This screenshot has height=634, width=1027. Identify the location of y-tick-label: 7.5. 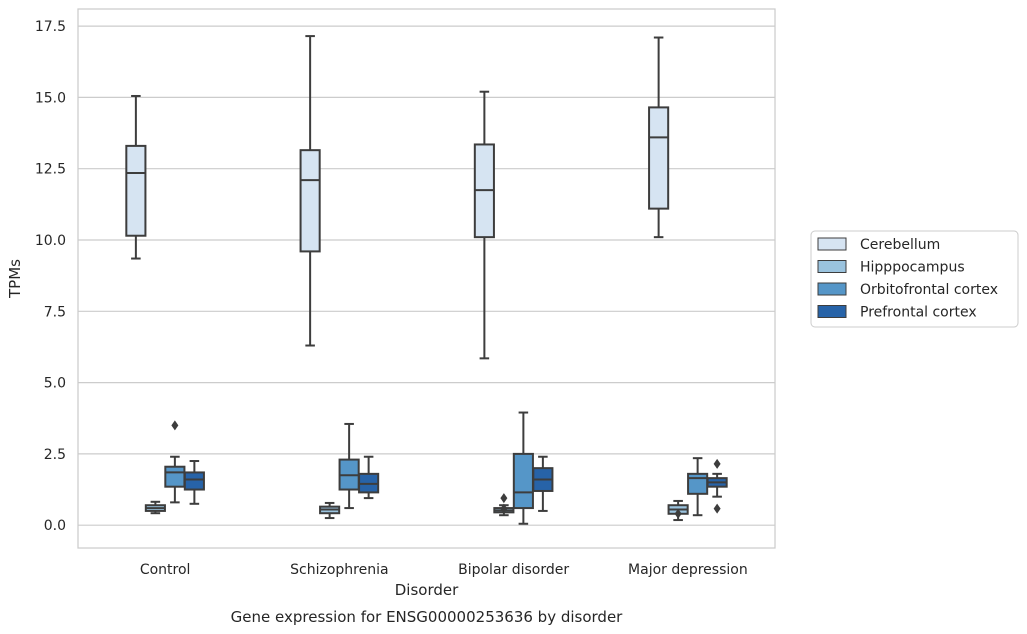
(55, 312).